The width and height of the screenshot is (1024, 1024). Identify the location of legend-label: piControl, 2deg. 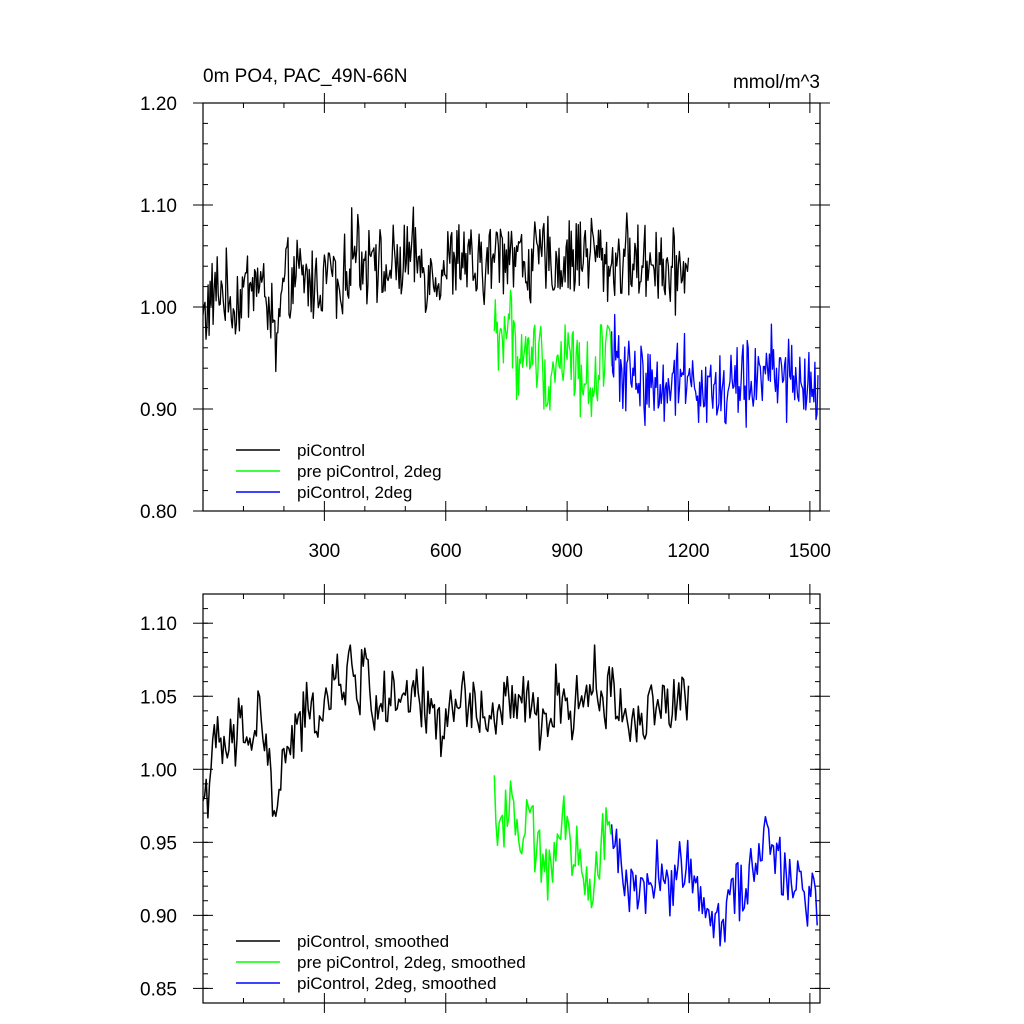
(354, 492).